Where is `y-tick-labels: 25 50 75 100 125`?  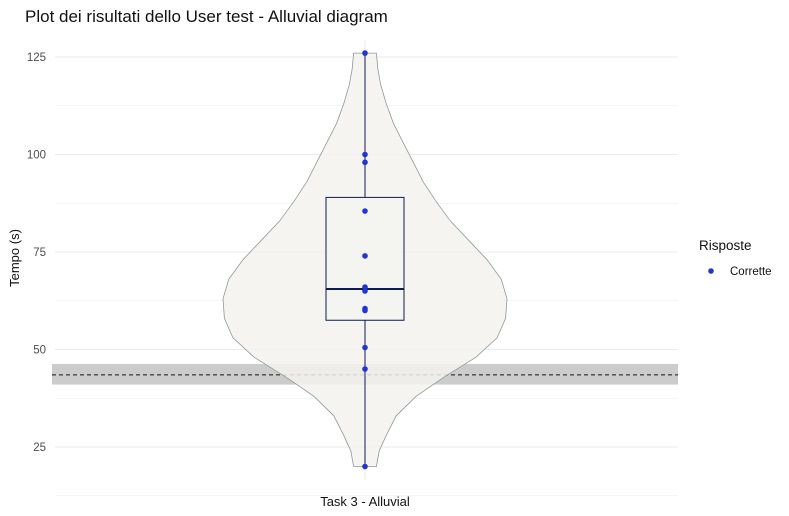 y-tick-labels: 25 50 75 100 125 is located at coordinates (36, 253).